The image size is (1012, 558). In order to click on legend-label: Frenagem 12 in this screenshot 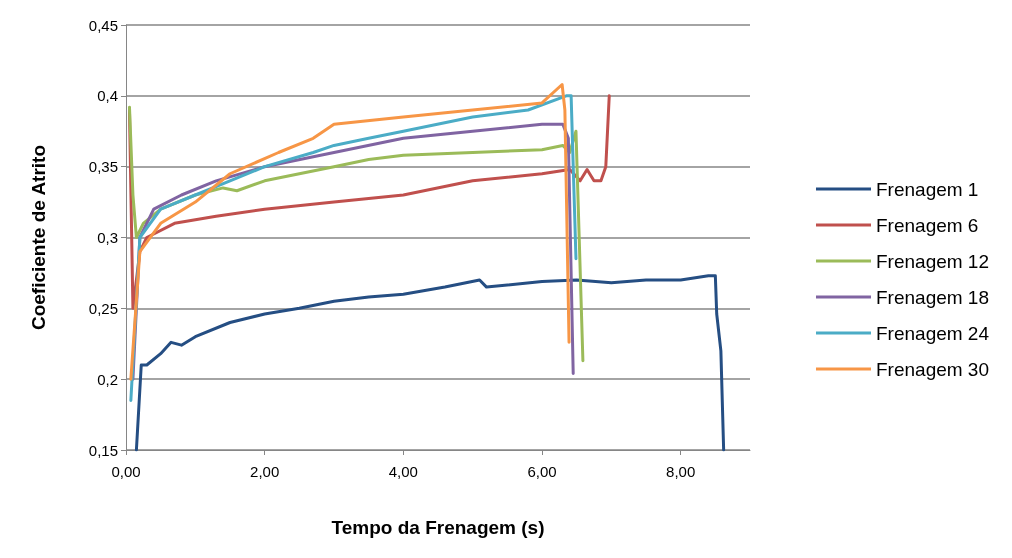, I will do `click(932, 261)`.